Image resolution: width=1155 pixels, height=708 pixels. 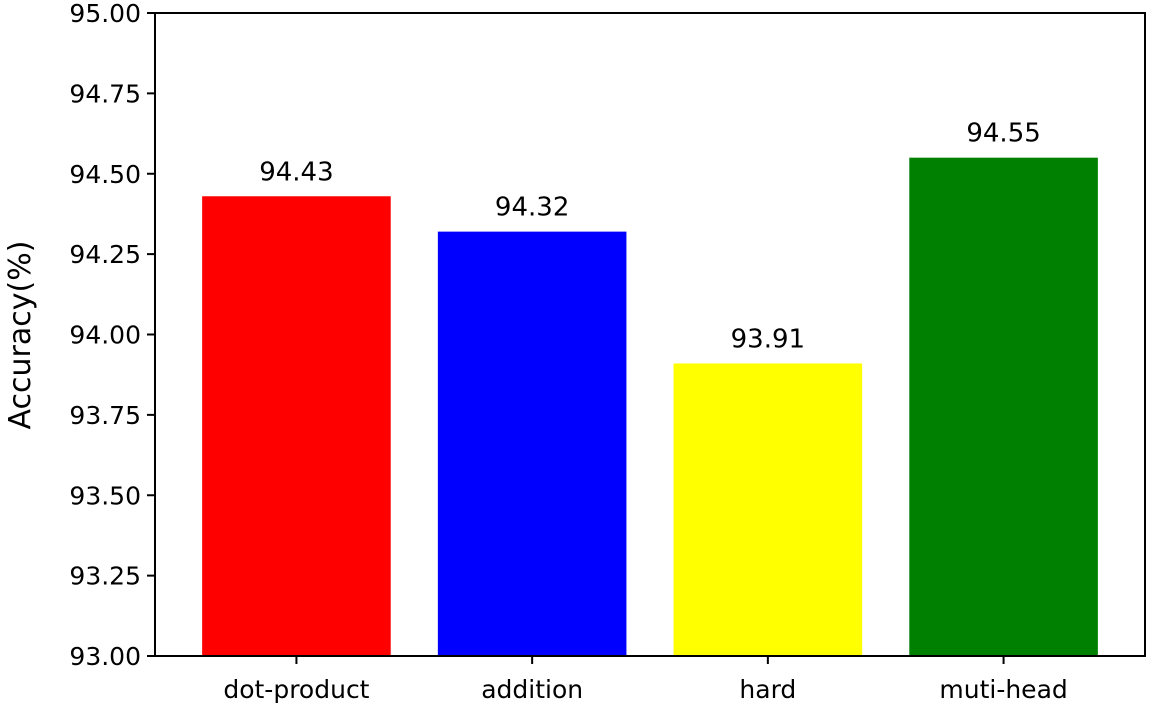 I want to click on y-tick-label-95.00: 95.00, so click(x=105, y=14).